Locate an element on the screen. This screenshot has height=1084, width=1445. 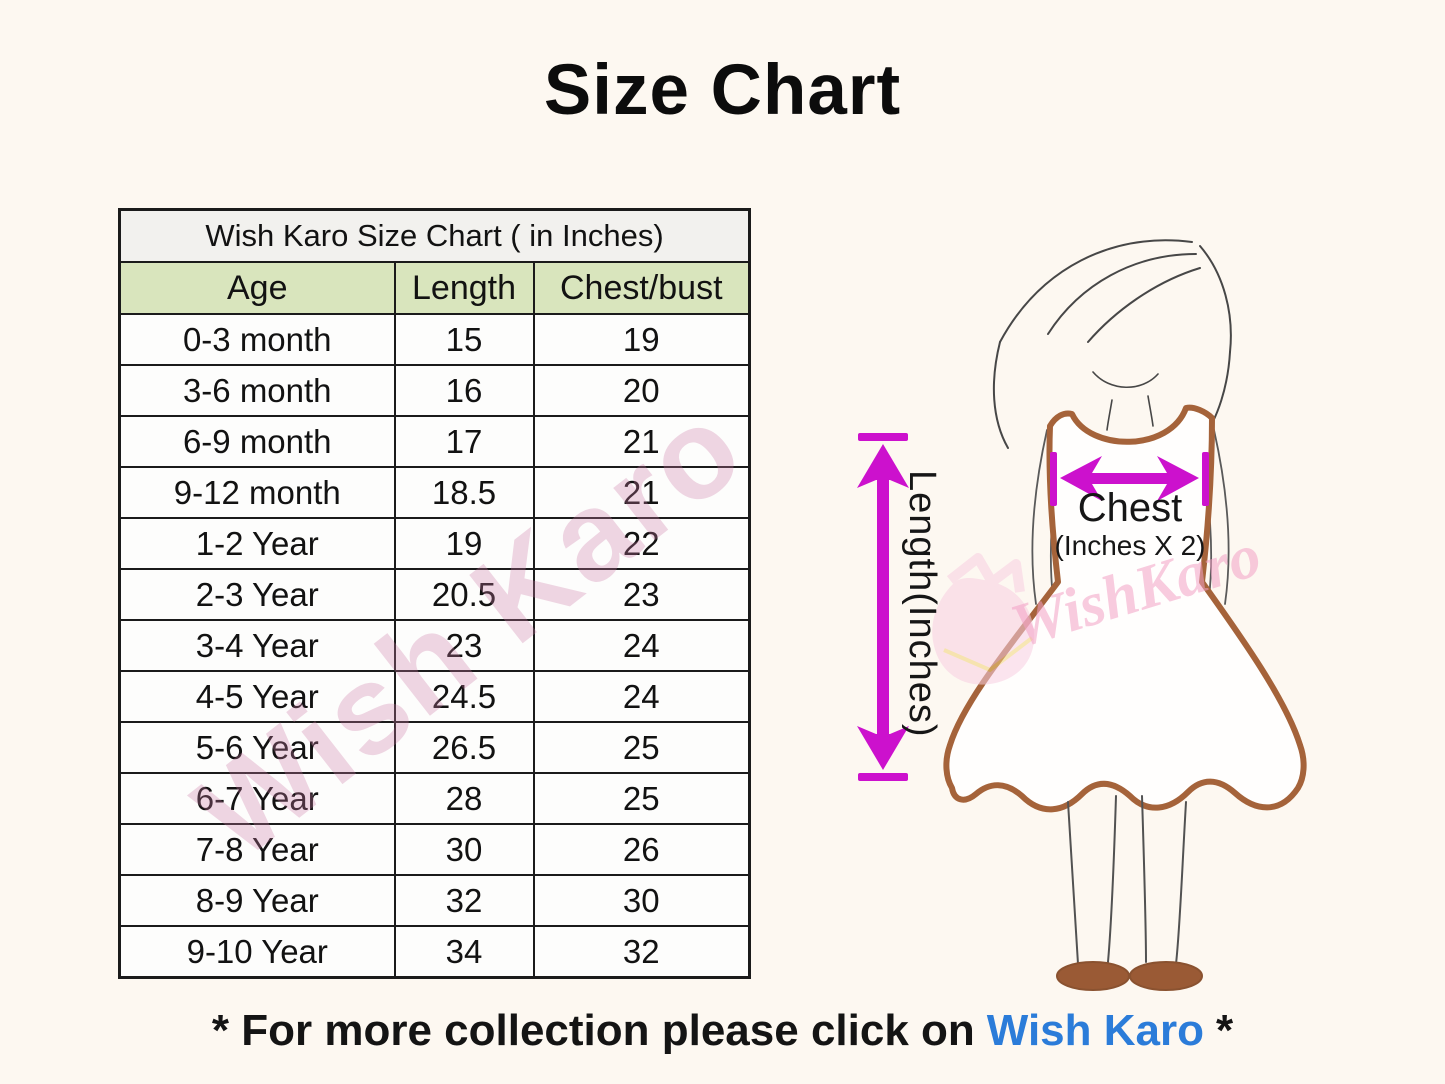
length-axis-label: Length(Inches) is located at coordinates (922, 604).